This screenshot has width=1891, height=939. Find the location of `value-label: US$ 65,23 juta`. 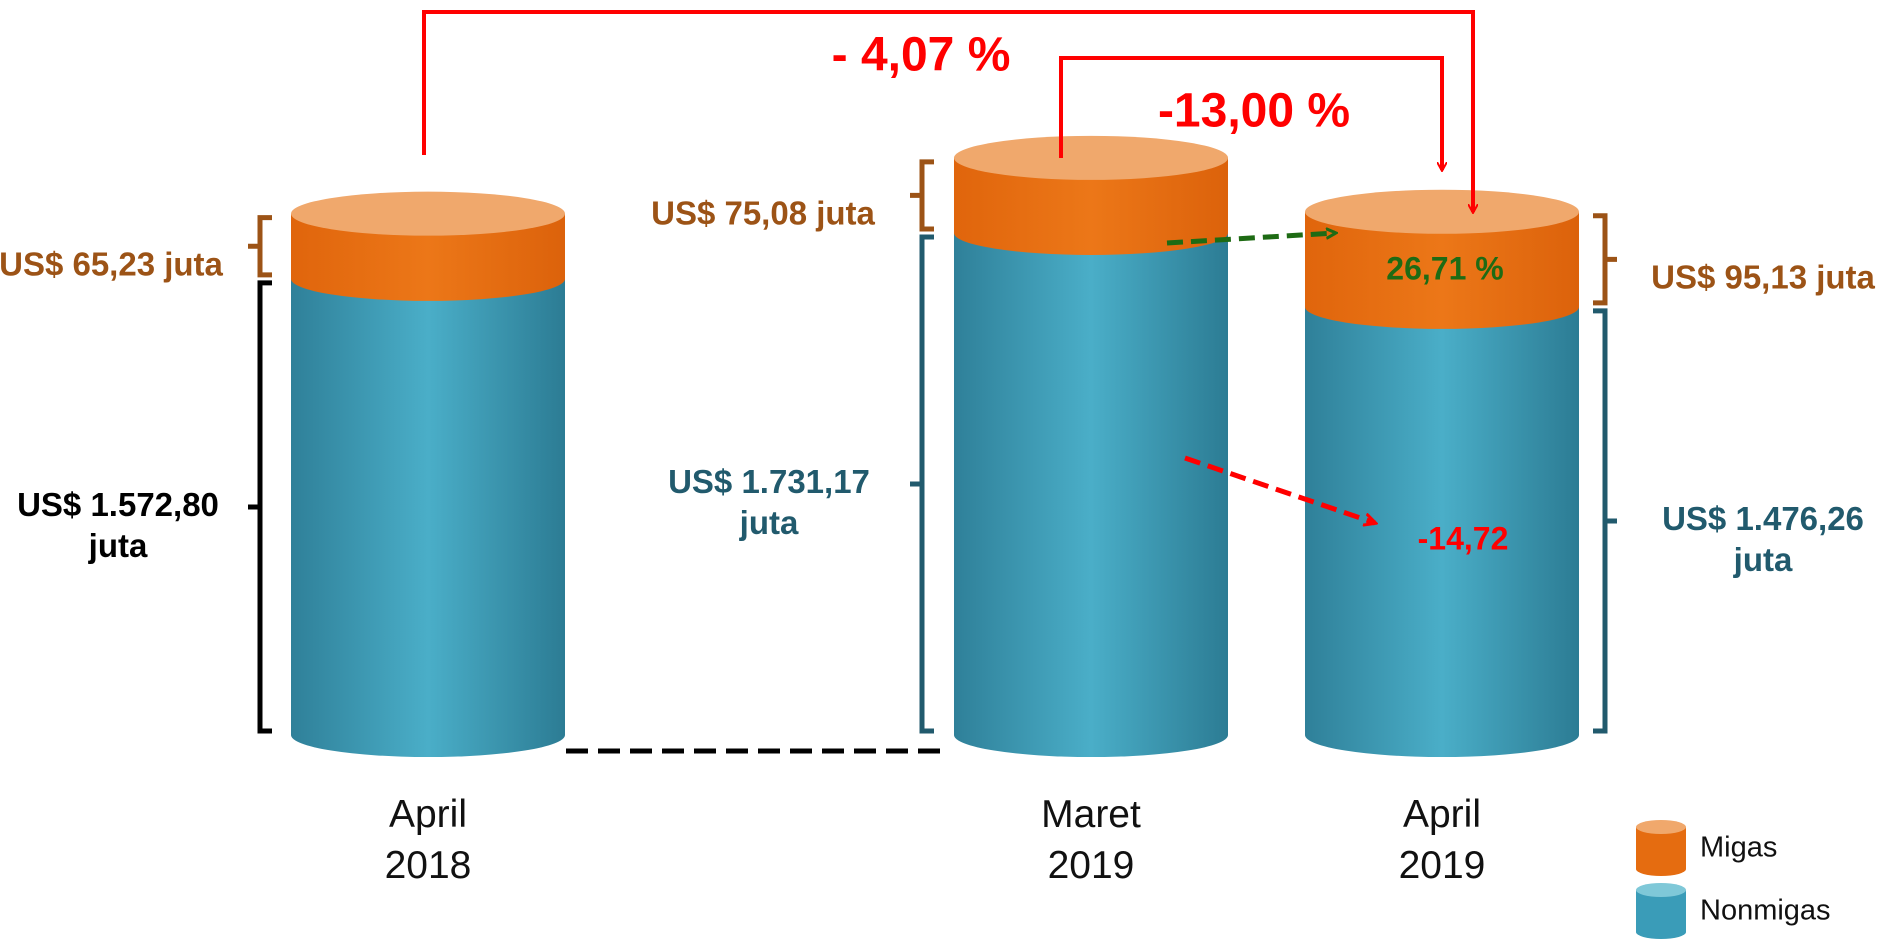

value-label: US$ 65,23 juta is located at coordinates (111, 264).